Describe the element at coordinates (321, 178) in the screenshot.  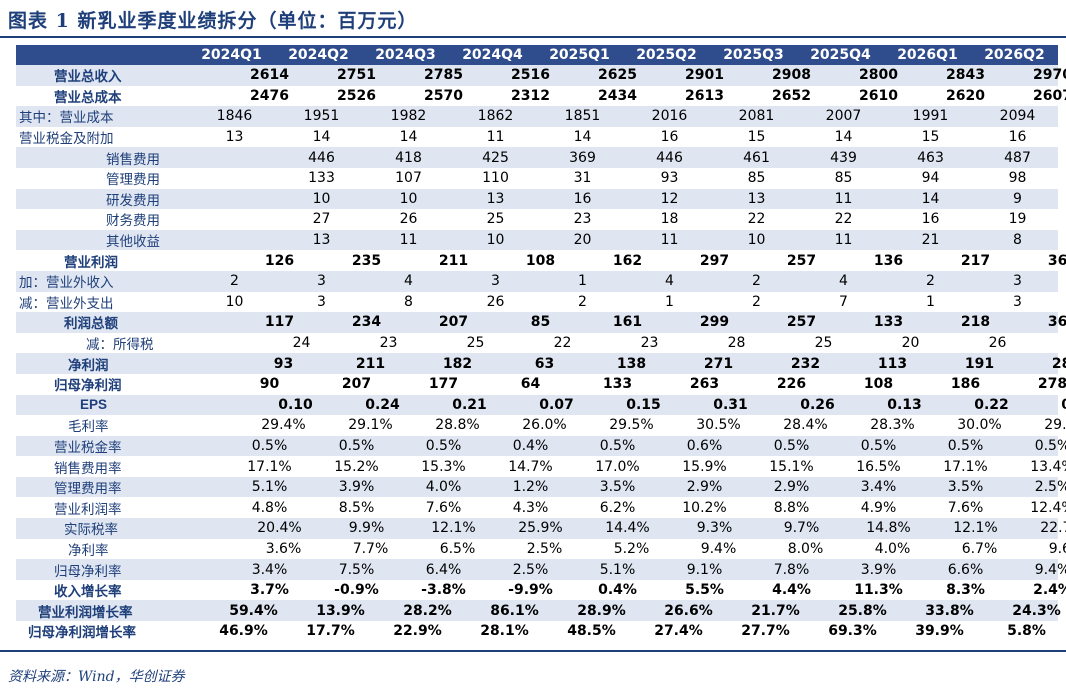
I see `table-cell: 133` at that location.